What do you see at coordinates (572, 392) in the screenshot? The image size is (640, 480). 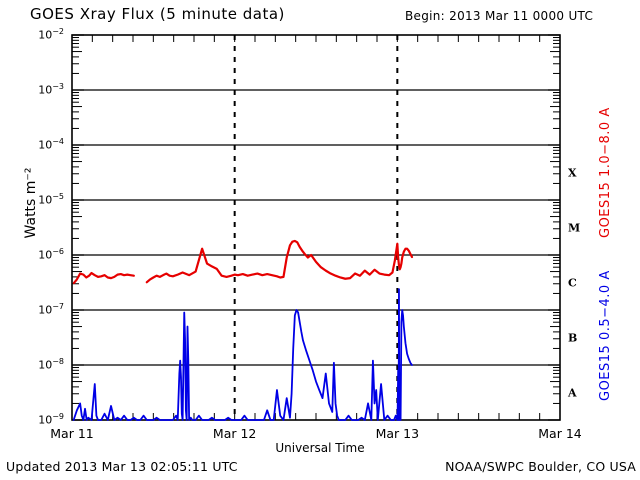 I see `flare-class-label: A` at bounding box center [572, 392].